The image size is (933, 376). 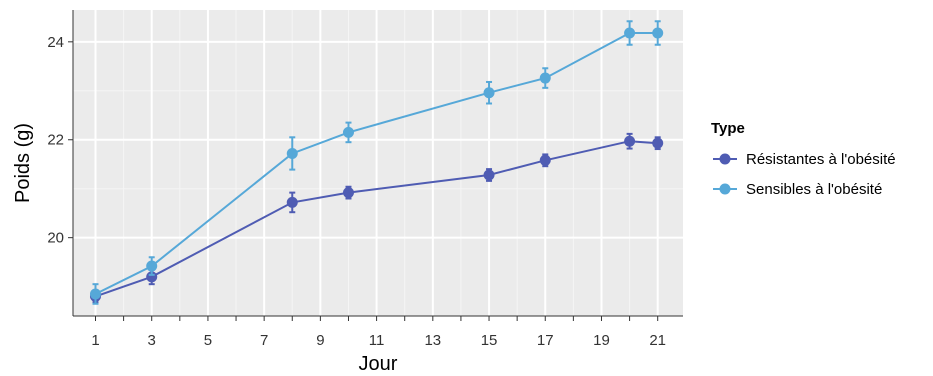 What do you see at coordinates (657, 340) in the screenshot?
I see `x-tick-label: 21` at bounding box center [657, 340].